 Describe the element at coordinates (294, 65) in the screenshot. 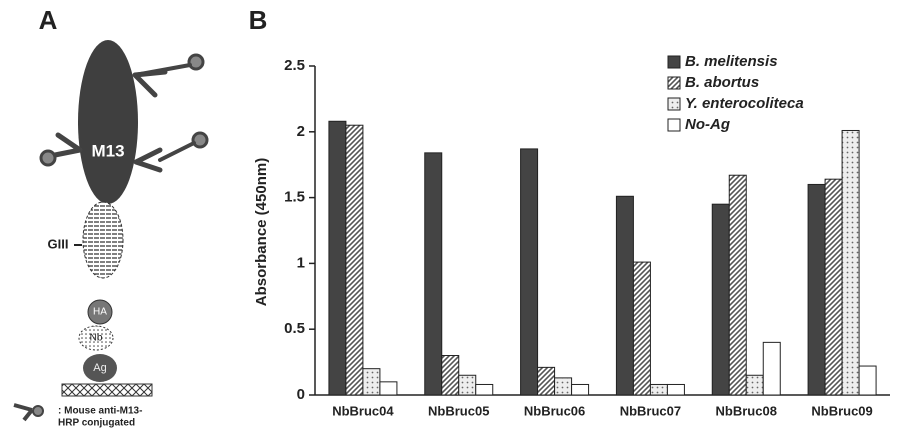

I see `y-tick-label: 2.5` at that location.